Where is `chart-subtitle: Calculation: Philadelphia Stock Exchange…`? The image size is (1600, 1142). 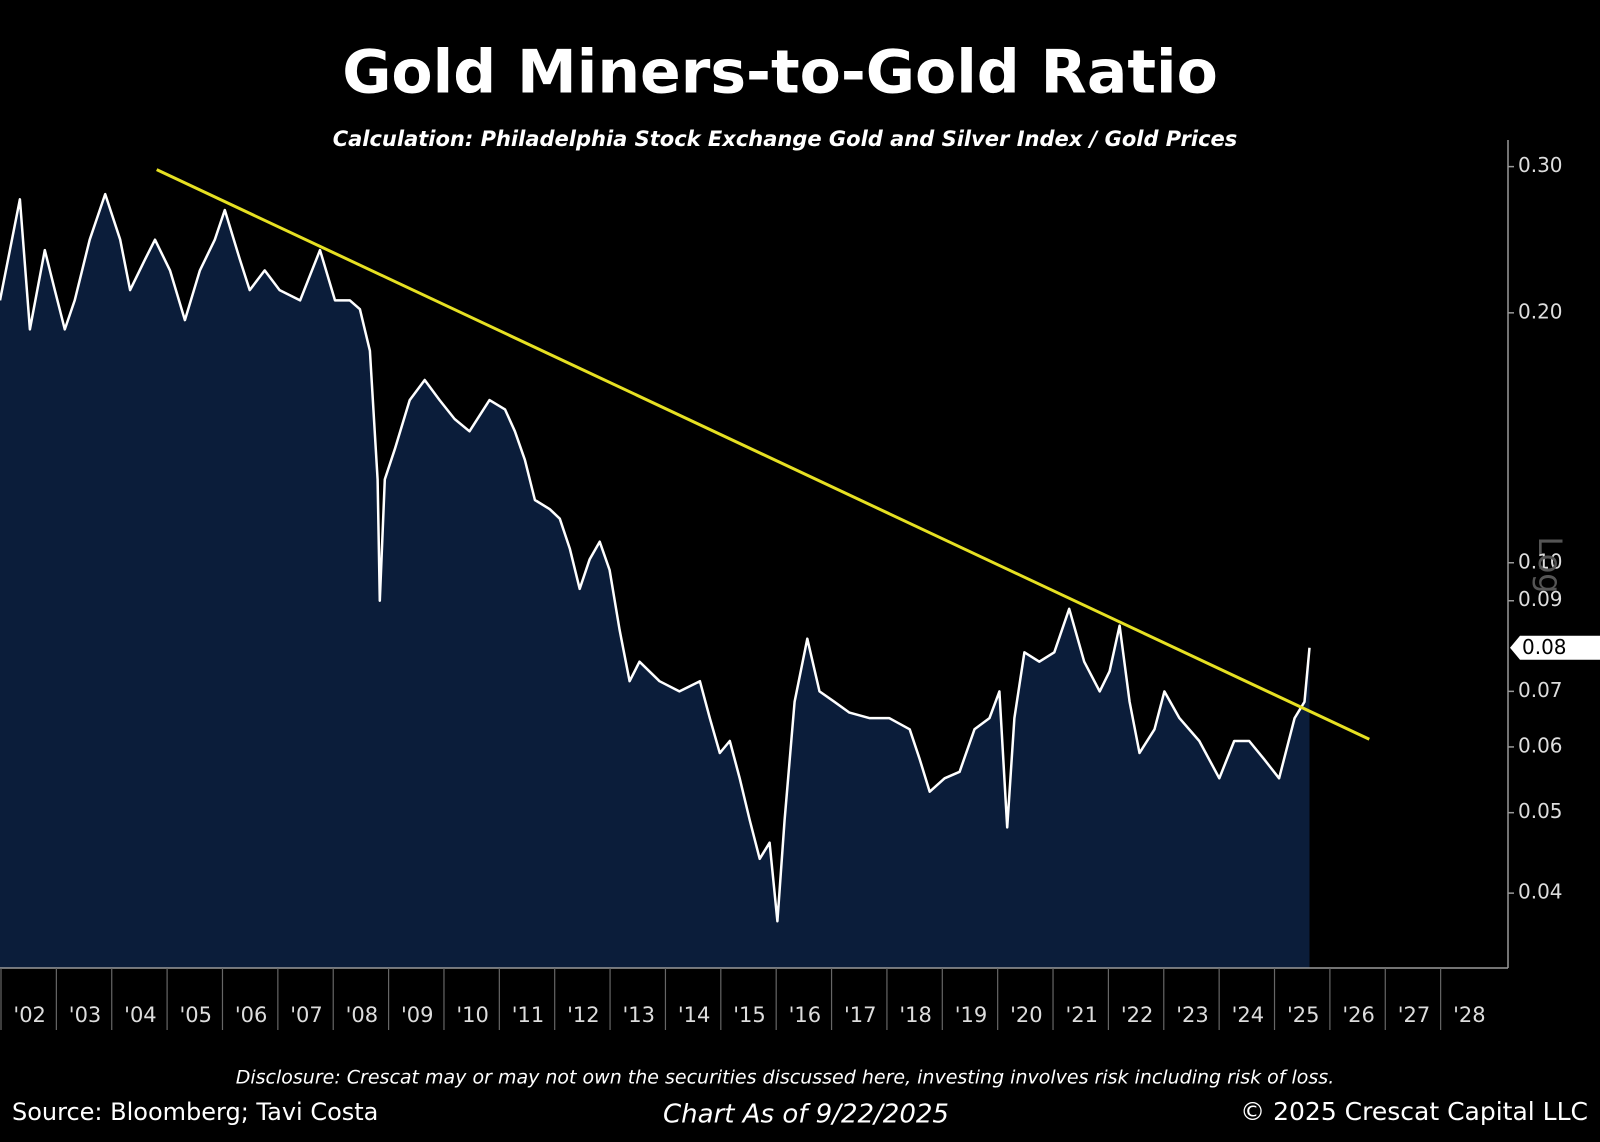 chart-subtitle: Calculation: Philadelphia Stock Exchange… is located at coordinates (785, 139).